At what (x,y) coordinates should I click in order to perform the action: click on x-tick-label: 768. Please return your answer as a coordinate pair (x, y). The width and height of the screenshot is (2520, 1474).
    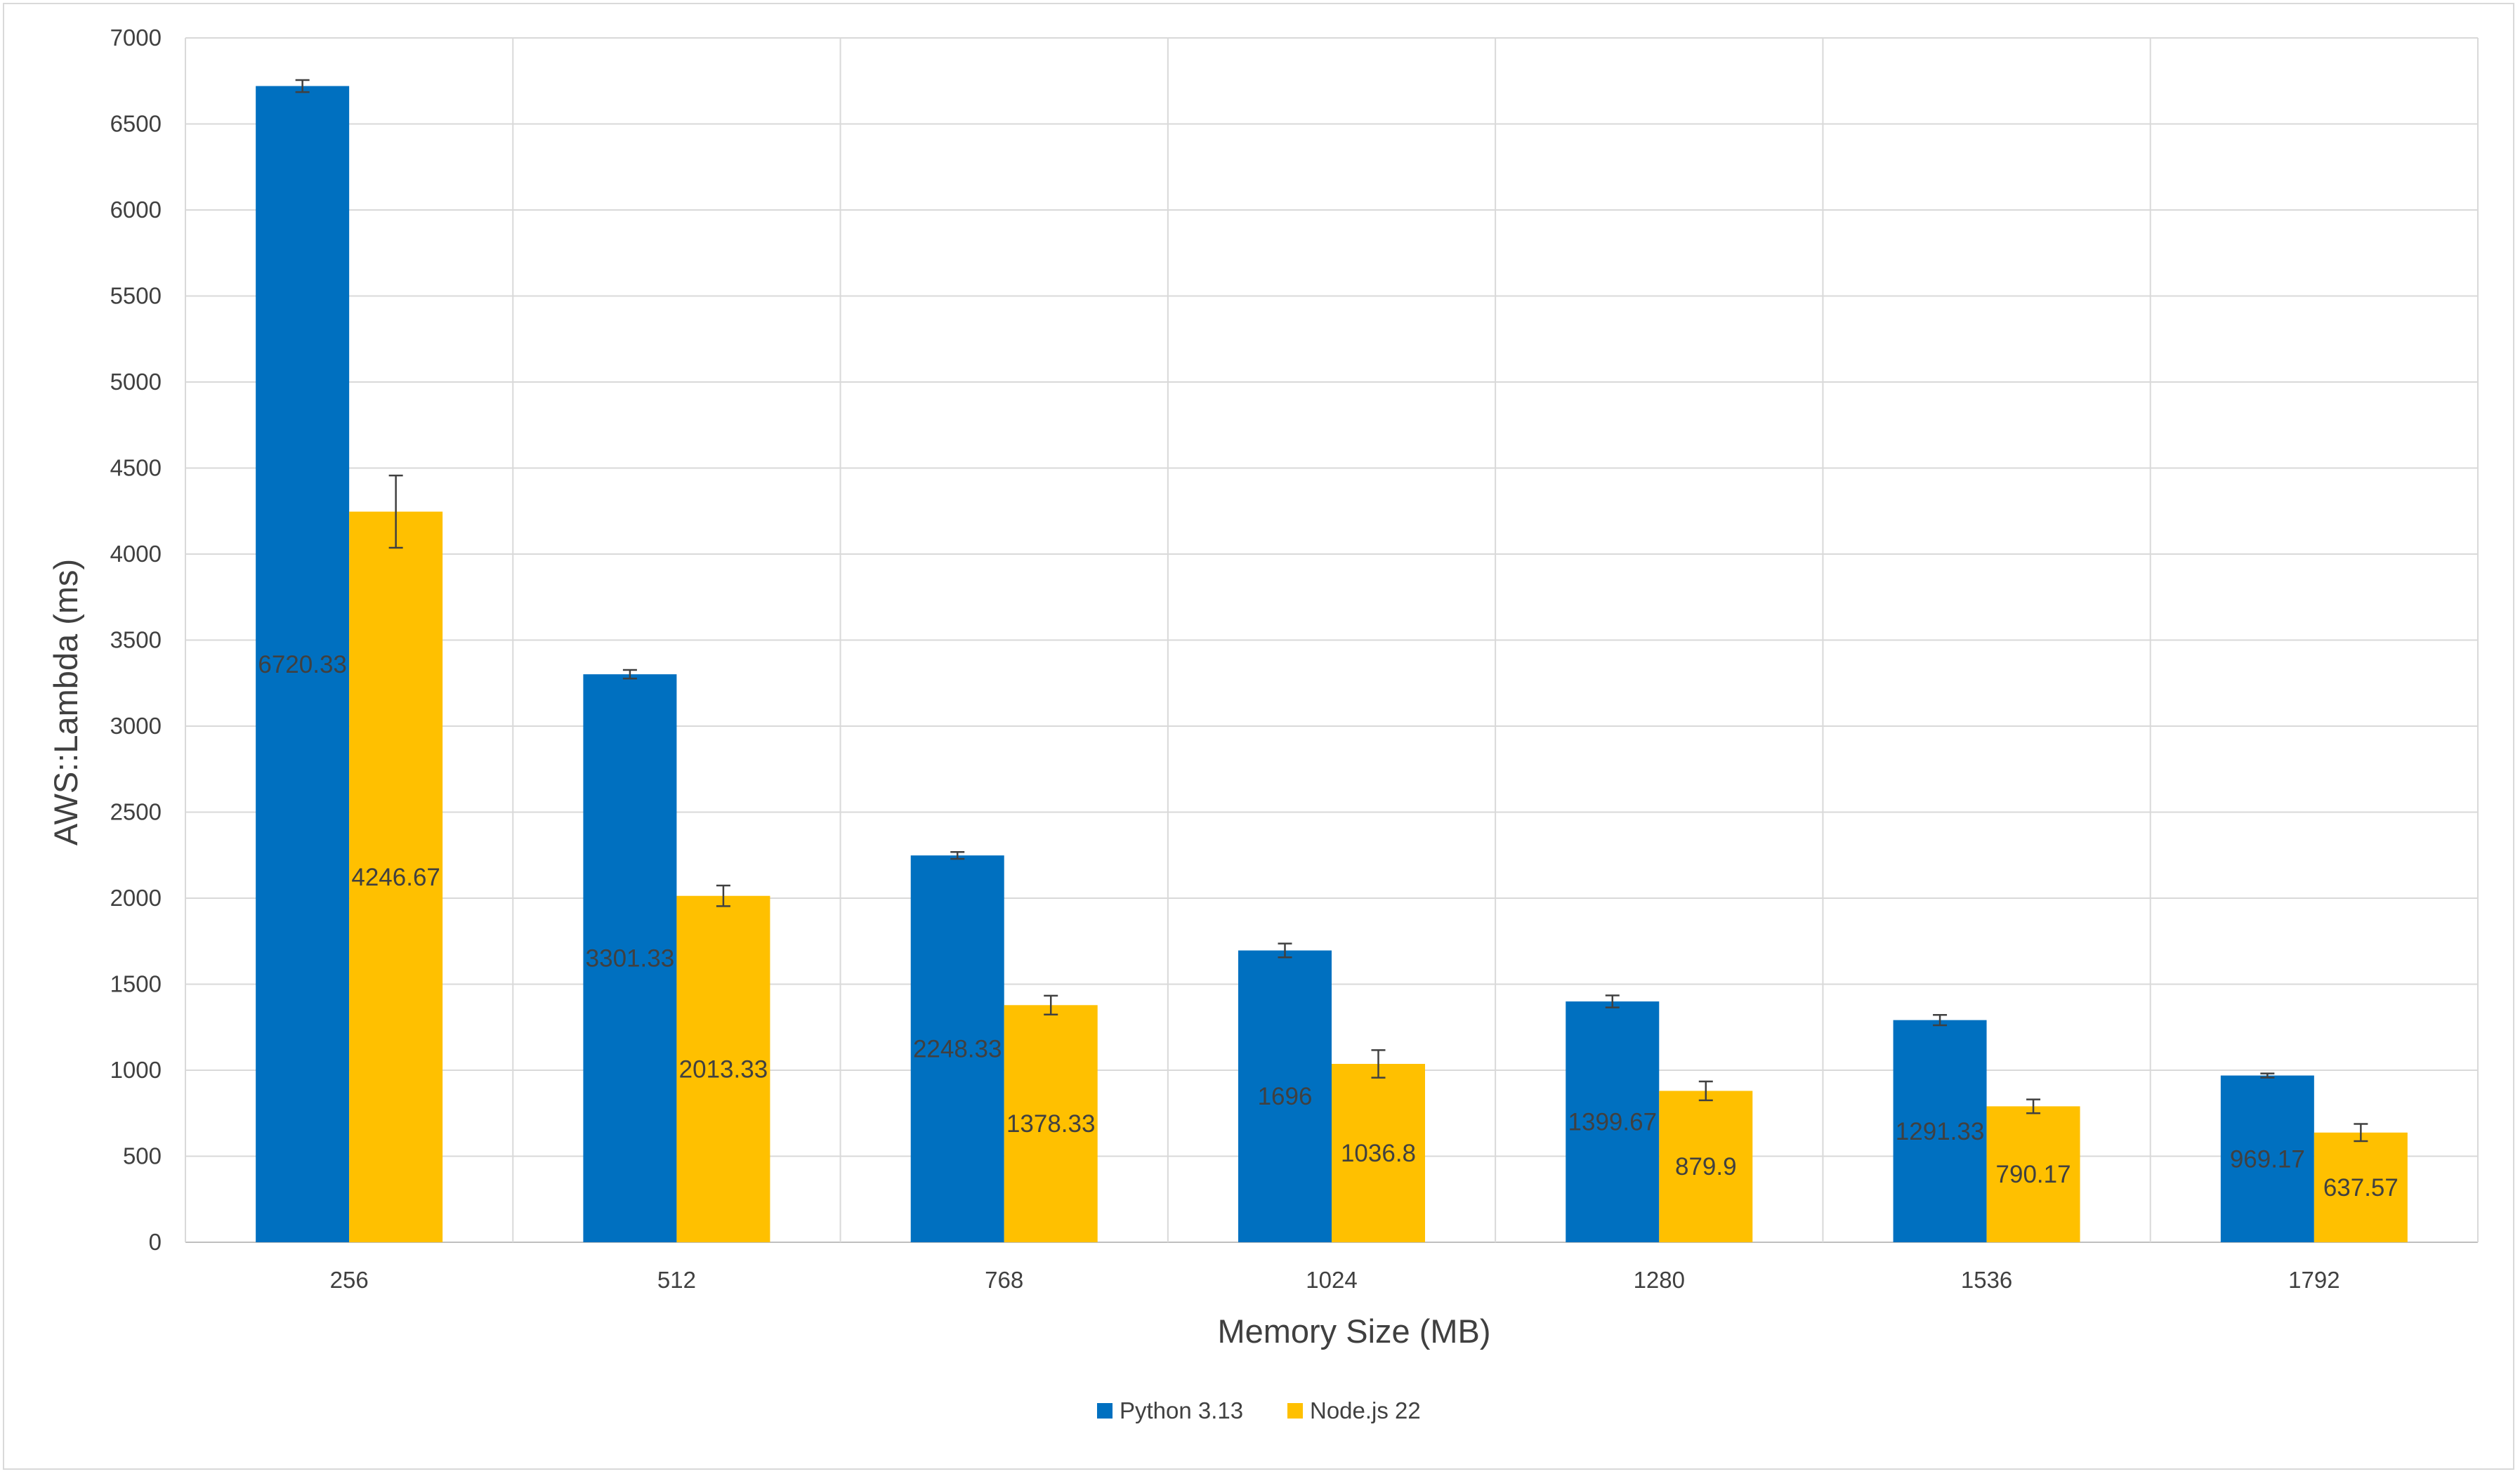
    Looking at the image, I should click on (1004, 1280).